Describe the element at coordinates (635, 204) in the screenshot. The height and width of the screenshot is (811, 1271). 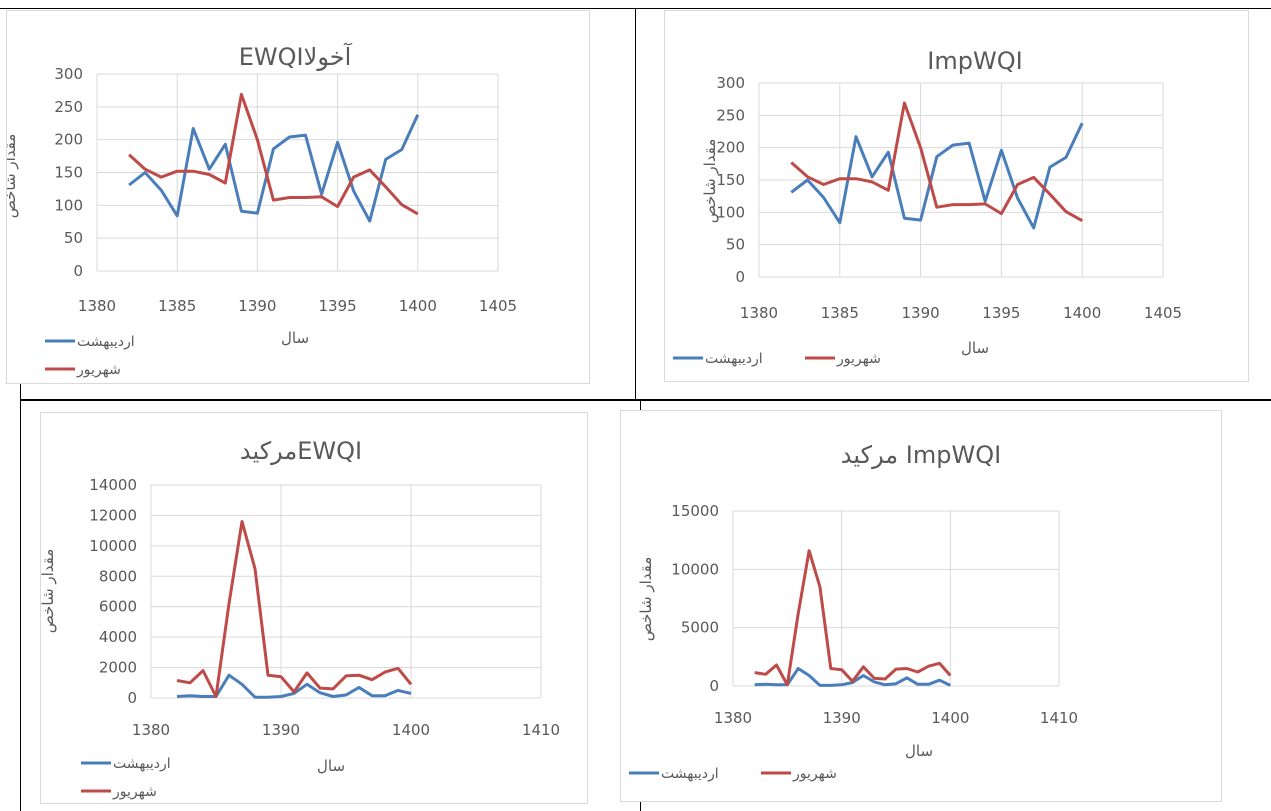
I see `table-divider-top` at that location.